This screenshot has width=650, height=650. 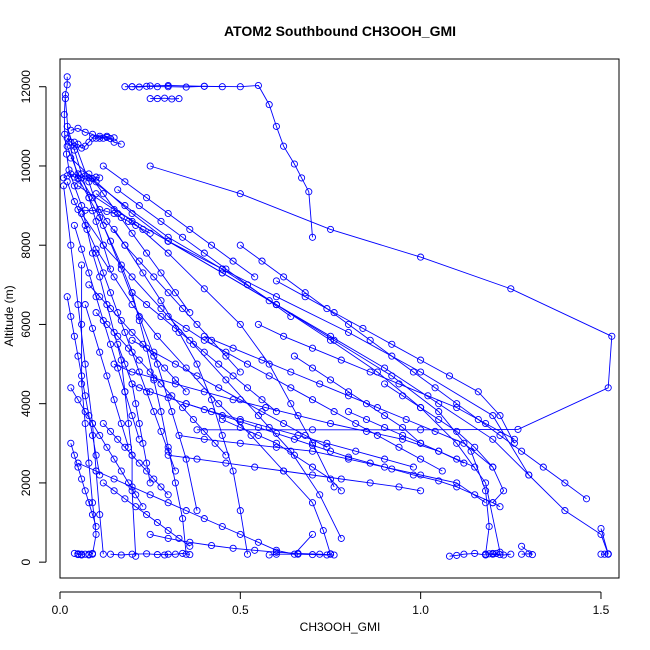 What do you see at coordinates (26, 324) in the screenshot?
I see `y-tick-label: 6000` at bounding box center [26, 324].